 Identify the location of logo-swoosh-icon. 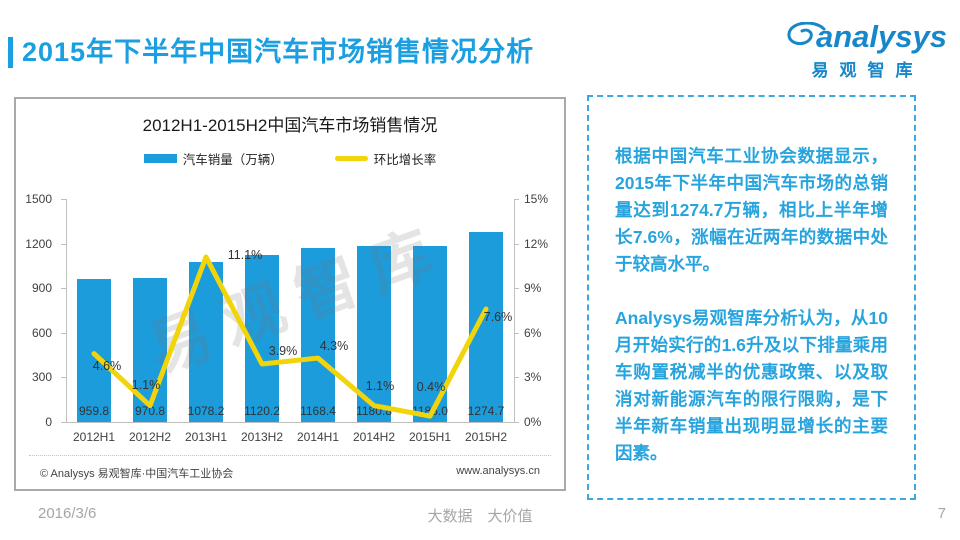
(806, 34).